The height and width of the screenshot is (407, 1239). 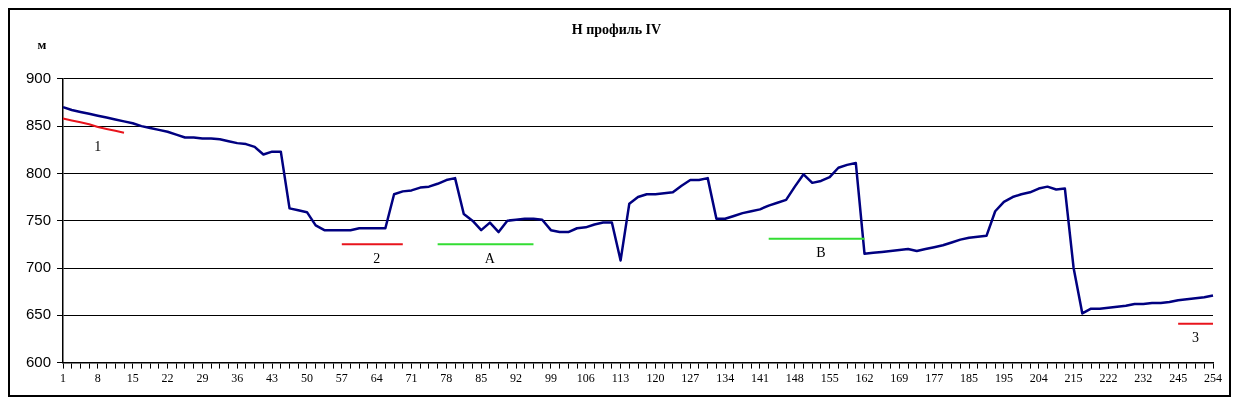 What do you see at coordinates (1108, 377) in the screenshot?
I see `x-tick-label: 222` at bounding box center [1108, 377].